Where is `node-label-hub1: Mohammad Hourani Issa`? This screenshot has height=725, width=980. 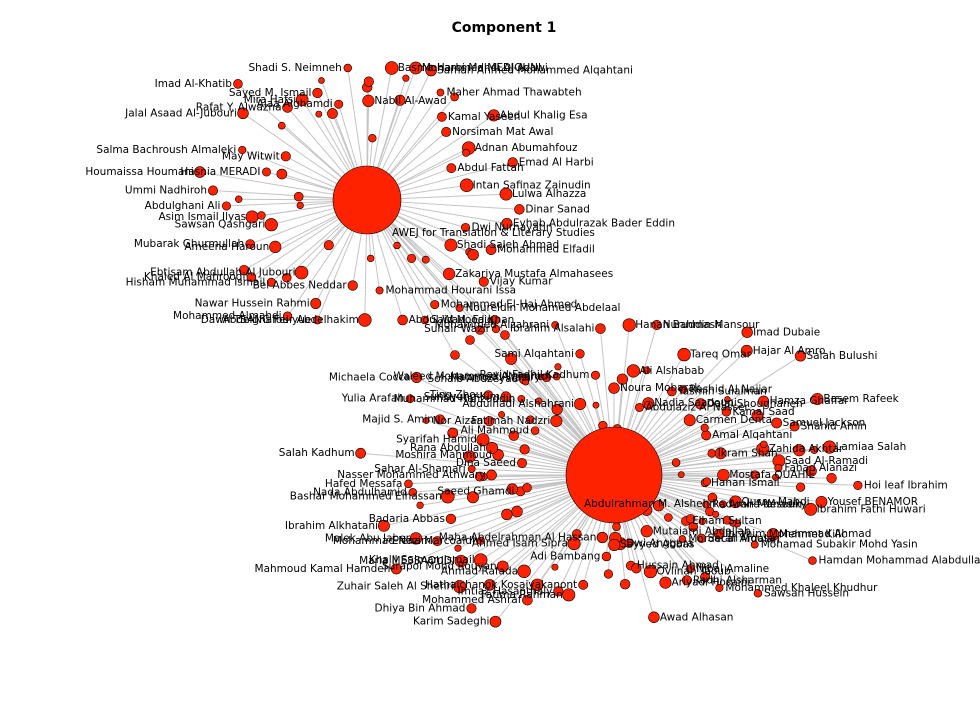
node-label-hub1: Mohammad Hourani Issa is located at coordinates (451, 290).